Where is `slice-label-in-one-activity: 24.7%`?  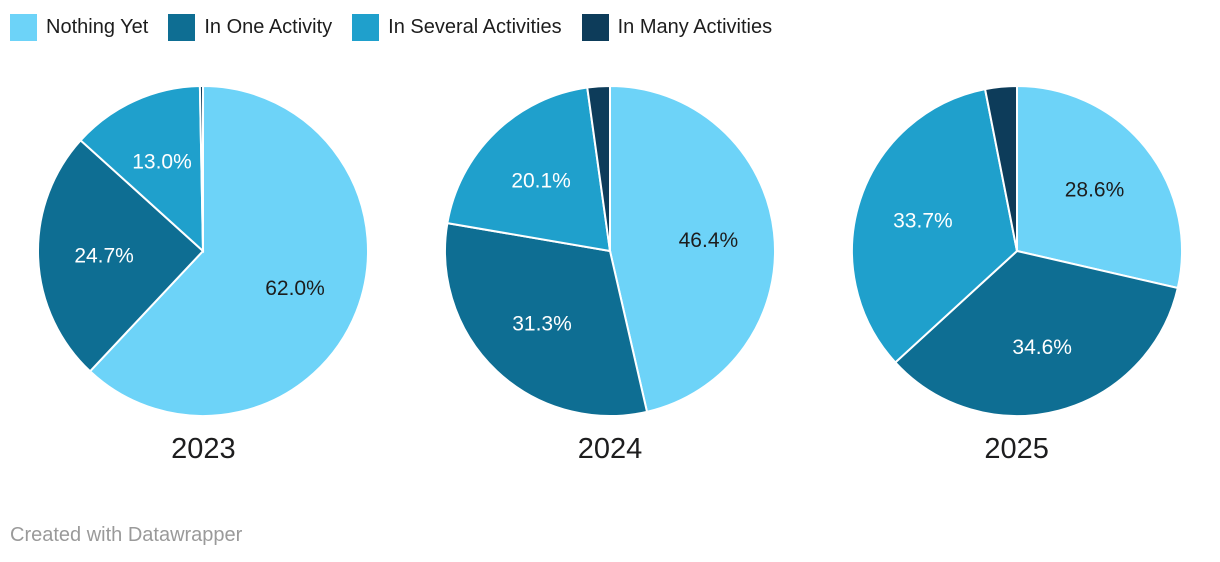
slice-label-in-one-activity: 24.7% is located at coordinates (105, 255).